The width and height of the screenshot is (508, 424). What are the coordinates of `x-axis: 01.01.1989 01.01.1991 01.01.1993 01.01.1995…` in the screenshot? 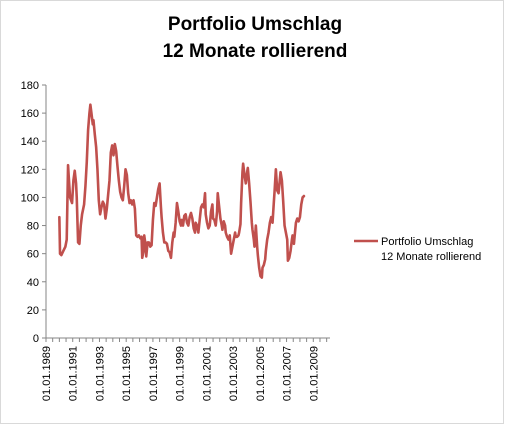 It's located at (185, 369).